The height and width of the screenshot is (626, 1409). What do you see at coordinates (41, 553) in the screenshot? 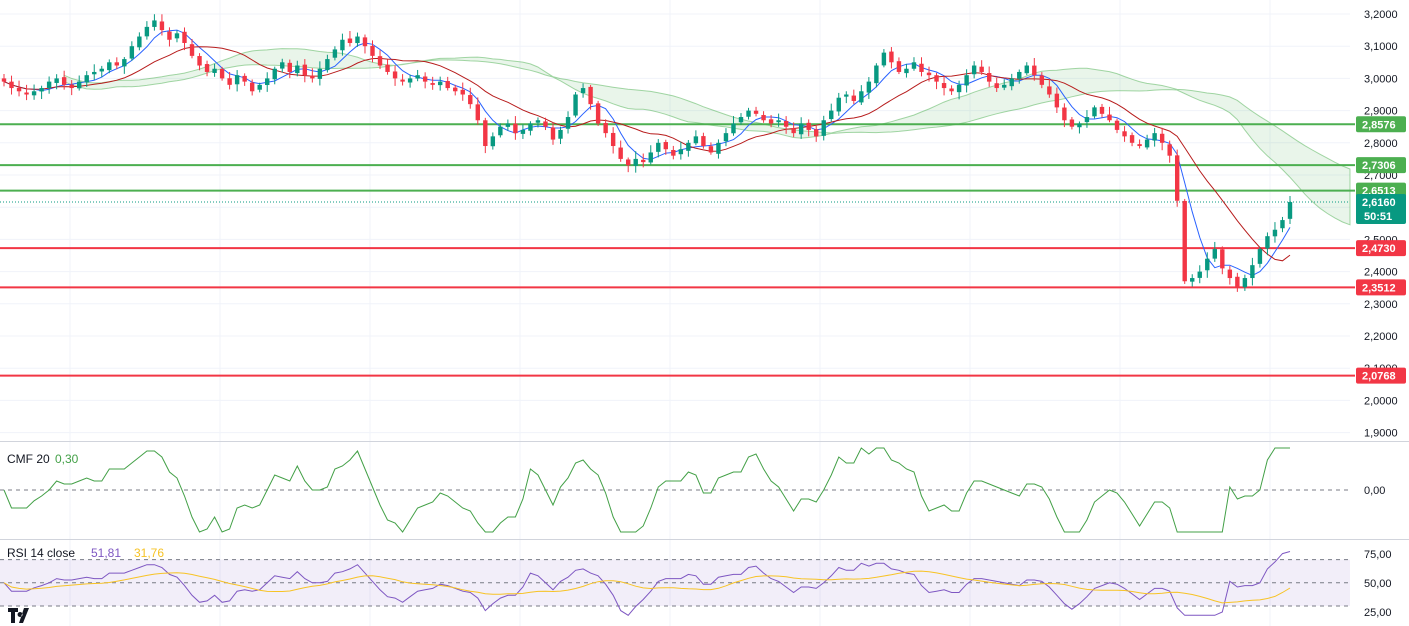
I see `rsi-title: RSI 14 close` at bounding box center [41, 553].